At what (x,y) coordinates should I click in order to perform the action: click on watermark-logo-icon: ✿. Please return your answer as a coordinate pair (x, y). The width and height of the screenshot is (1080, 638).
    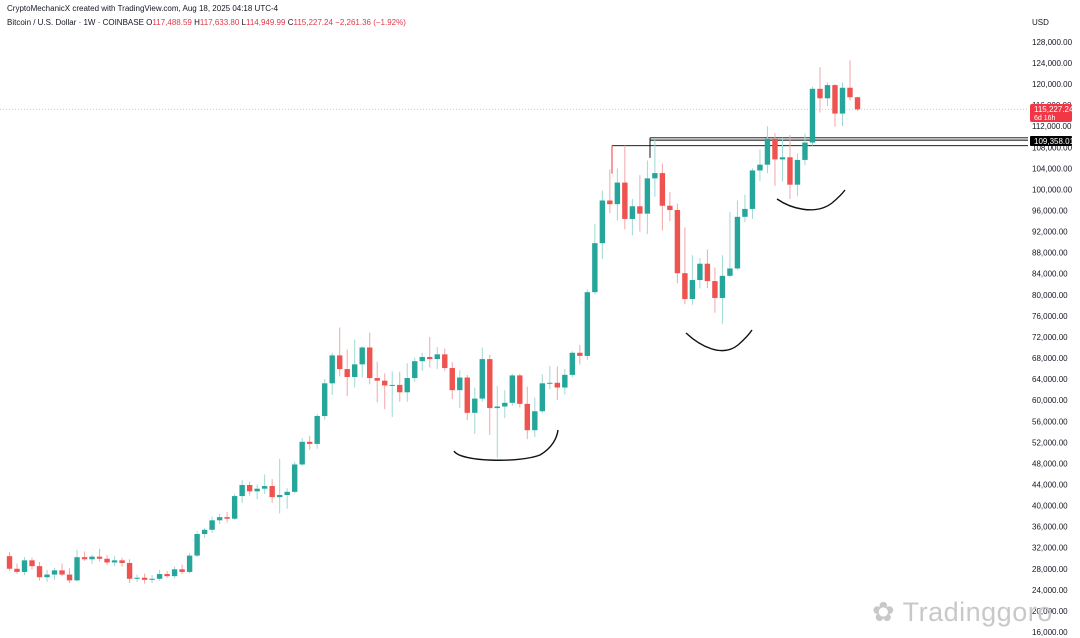
    Looking at the image, I should click on (884, 612).